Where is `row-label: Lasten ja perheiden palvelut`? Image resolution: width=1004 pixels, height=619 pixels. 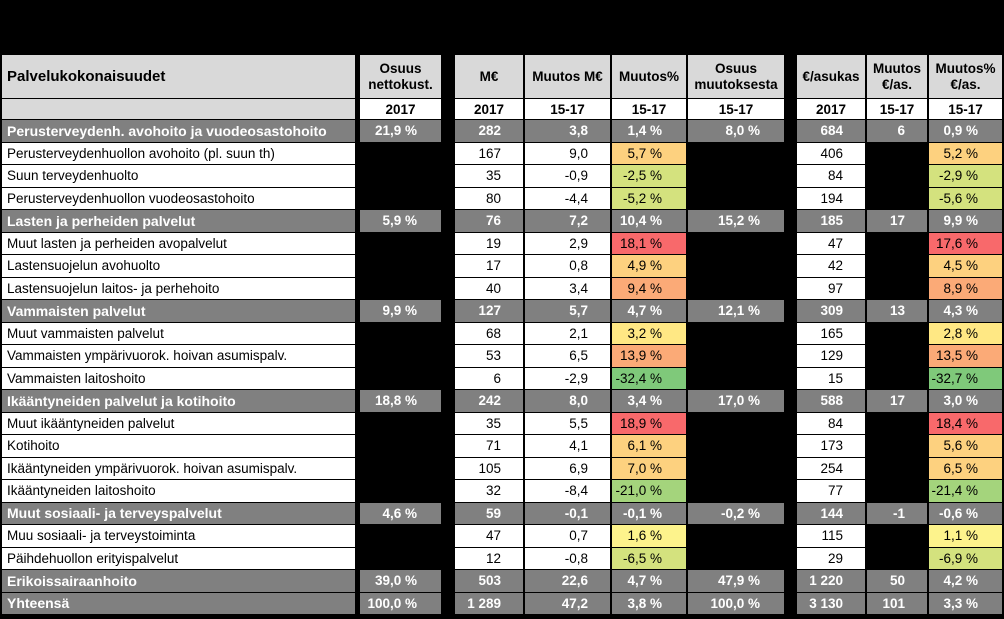
row-label: Lasten ja perheiden palvelut is located at coordinates (178, 221).